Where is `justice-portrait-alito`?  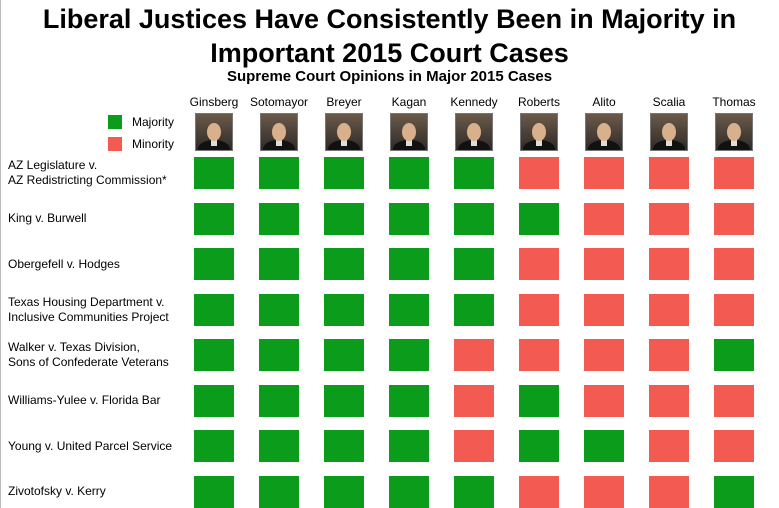
justice-portrait-alito is located at coordinates (604, 132).